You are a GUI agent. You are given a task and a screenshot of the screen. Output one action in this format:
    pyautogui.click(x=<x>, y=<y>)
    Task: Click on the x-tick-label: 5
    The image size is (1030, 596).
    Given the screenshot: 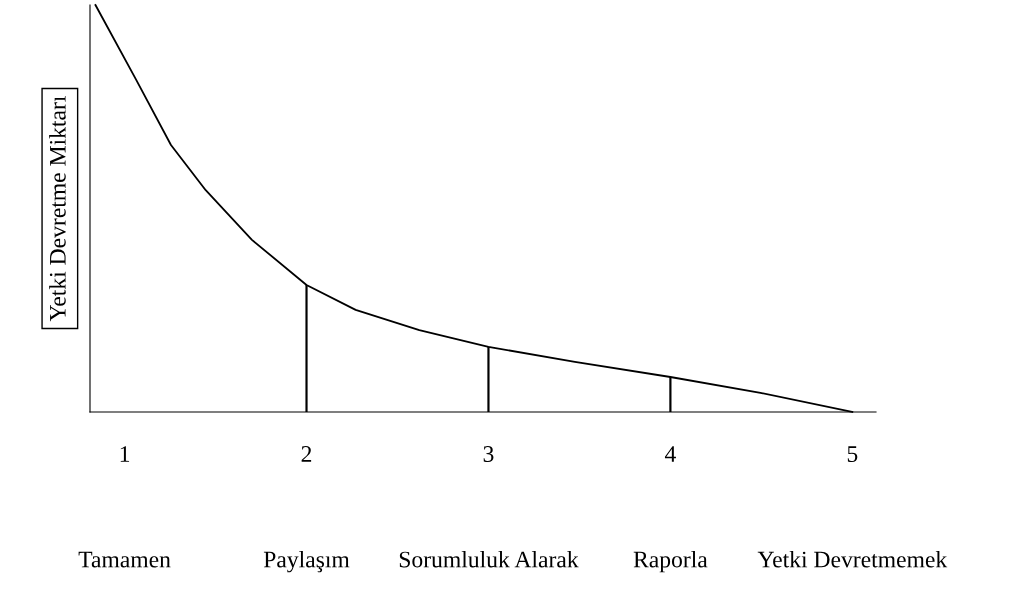 What is the action you would take?
    pyautogui.click(x=852, y=454)
    